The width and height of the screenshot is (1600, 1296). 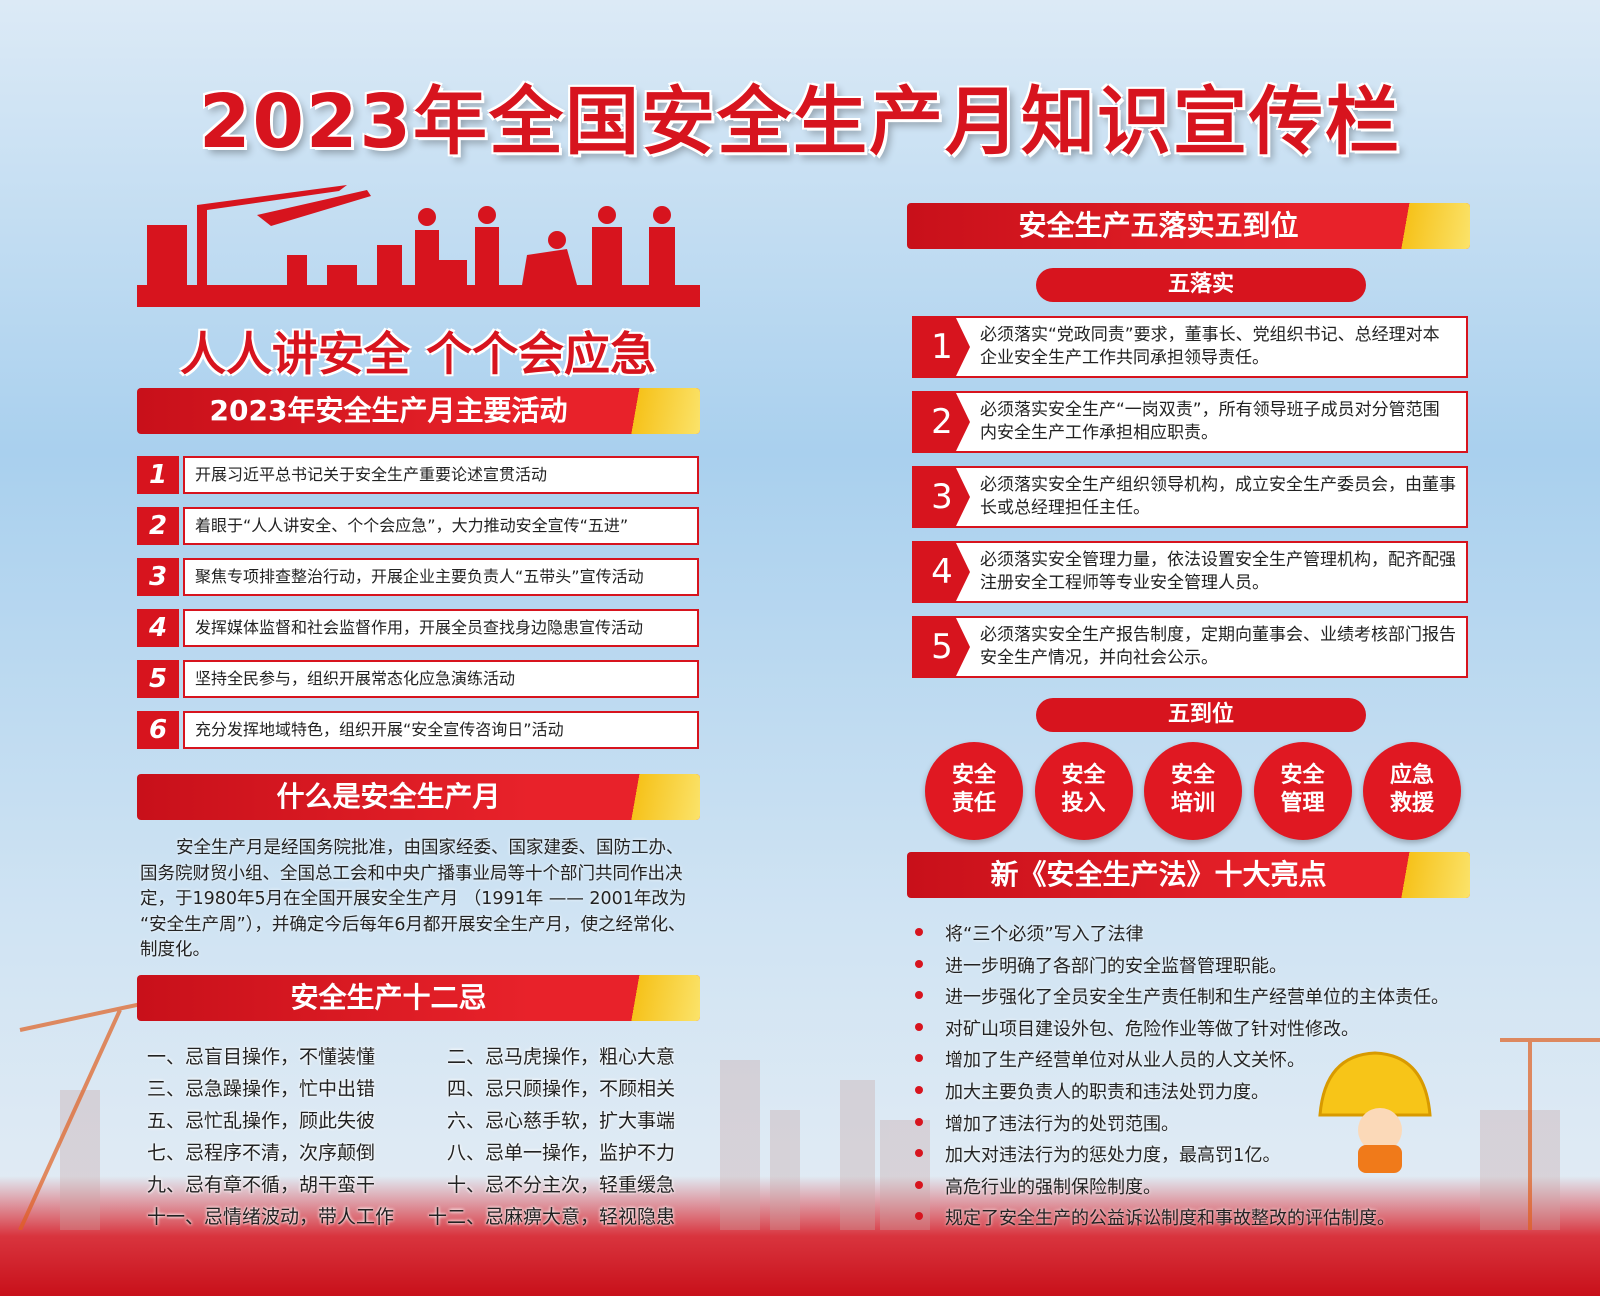 I want to click on taboo-item: 八、忌单一操作，监护不力, so click(x=561, y=1153).